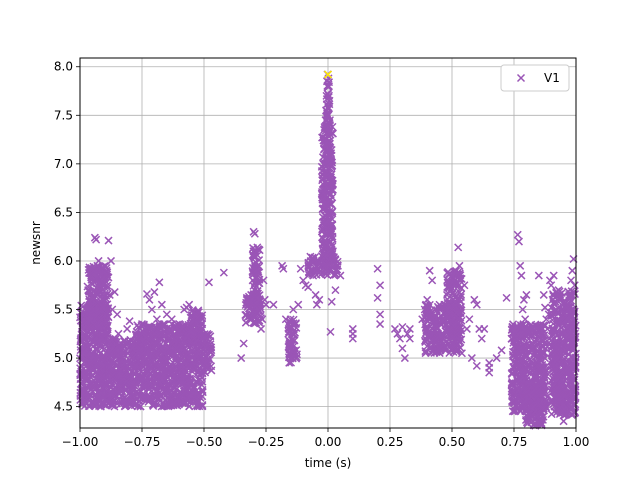 This screenshot has width=640, height=480. What do you see at coordinates (204, 442) in the screenshot?
I see `x-tick-label: −0.50` at bounding box center [204, 442].